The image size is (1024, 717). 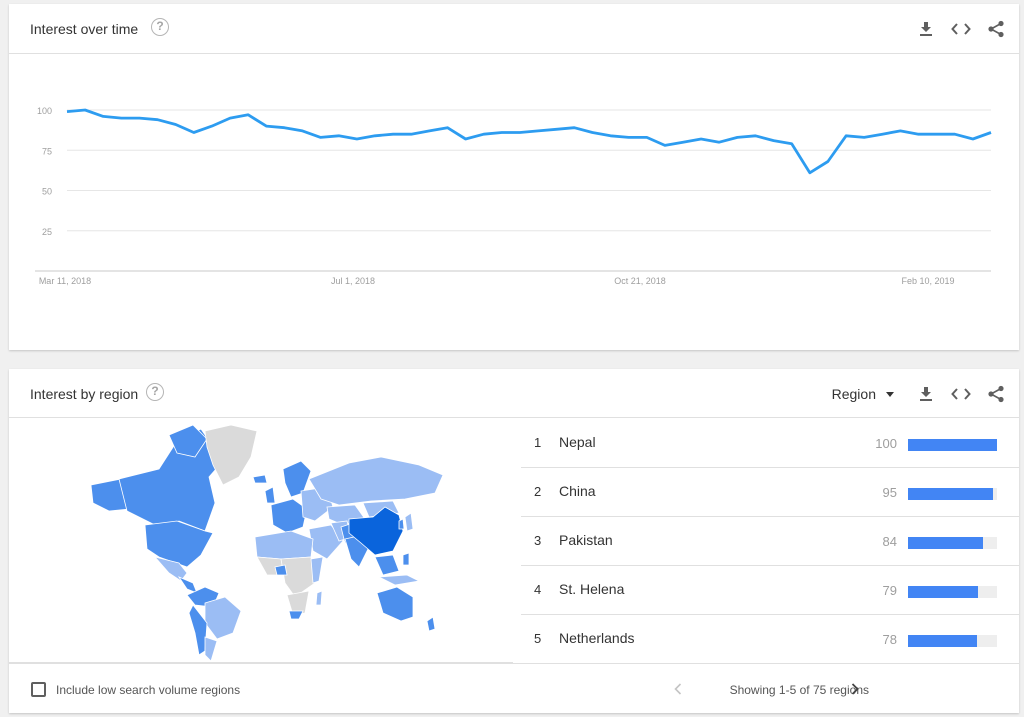 What do you see at coordinates (270, 495) in the screenshot?
I see `map-region-uk` at bounding box center [270, 495].